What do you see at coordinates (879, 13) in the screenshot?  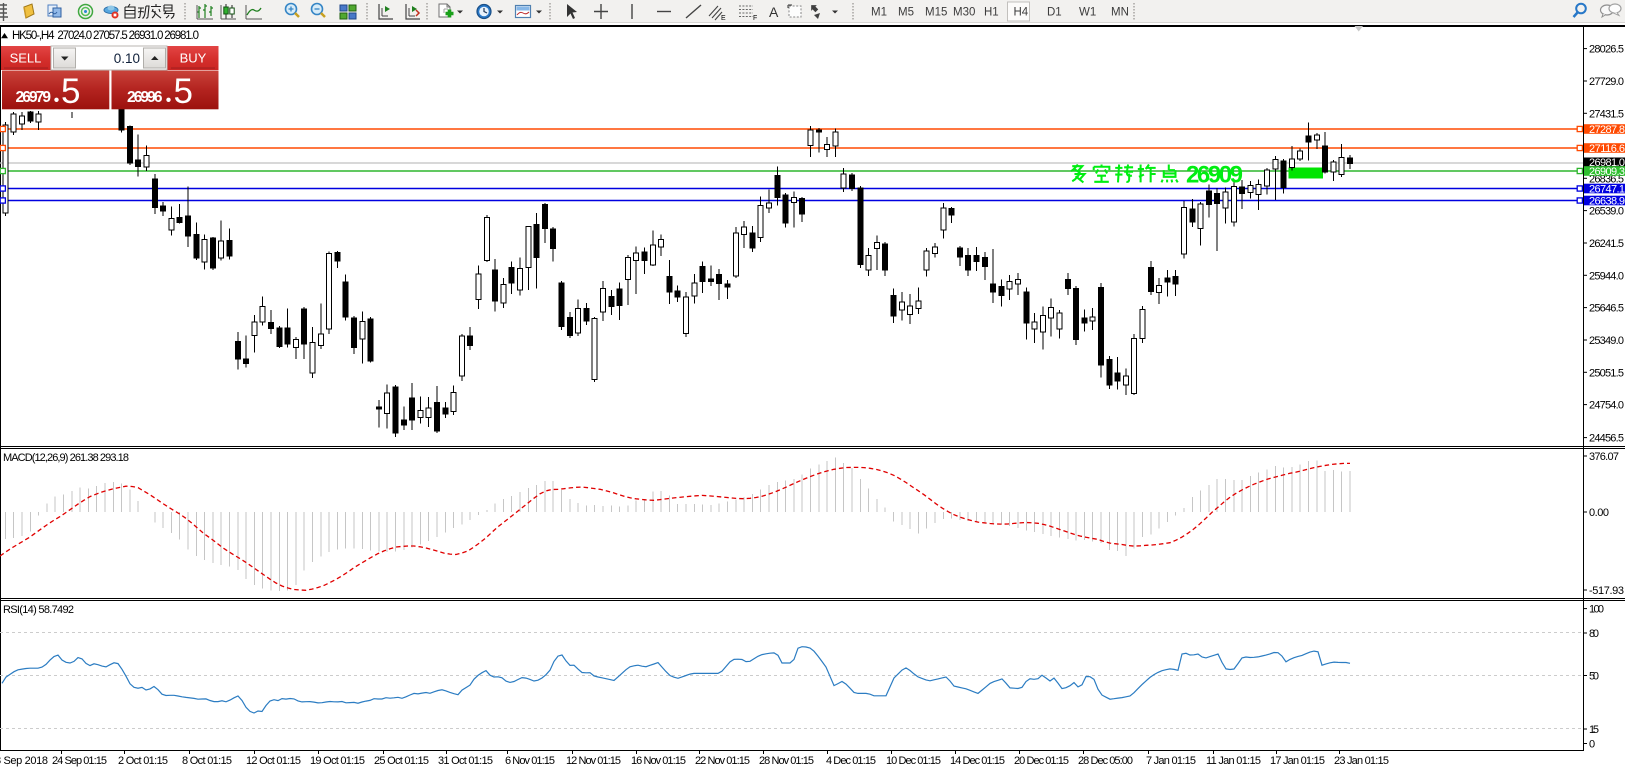 I see `svg-text: M1` at bounding box center [879, 13].